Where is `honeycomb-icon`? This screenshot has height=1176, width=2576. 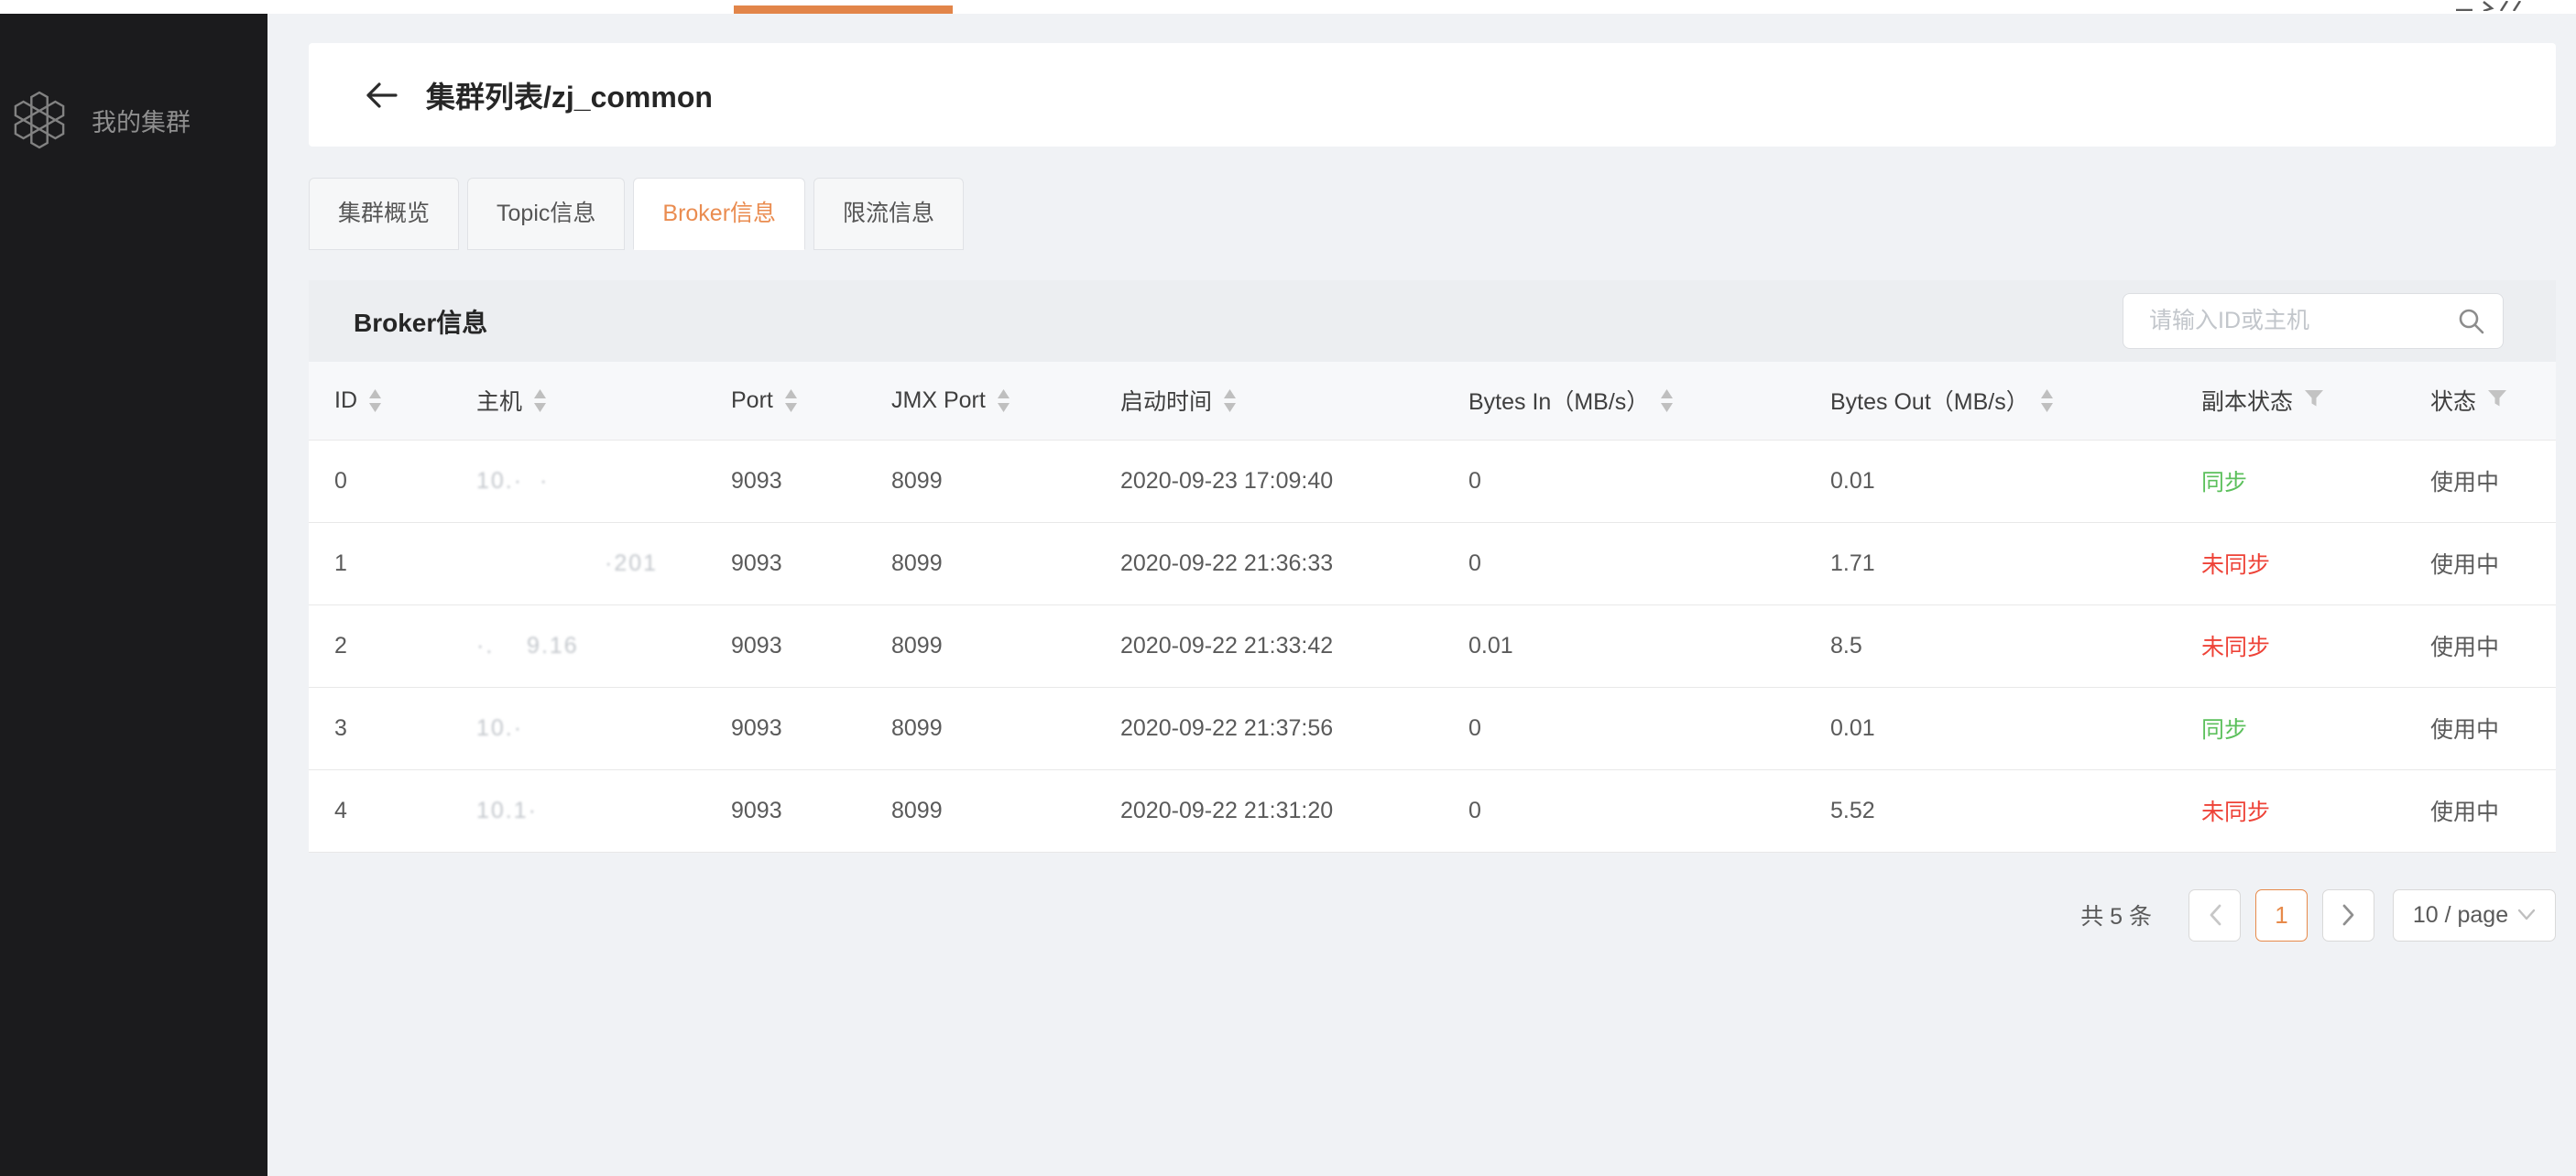 honeycomb-icon is located at coordinates (40, 120).